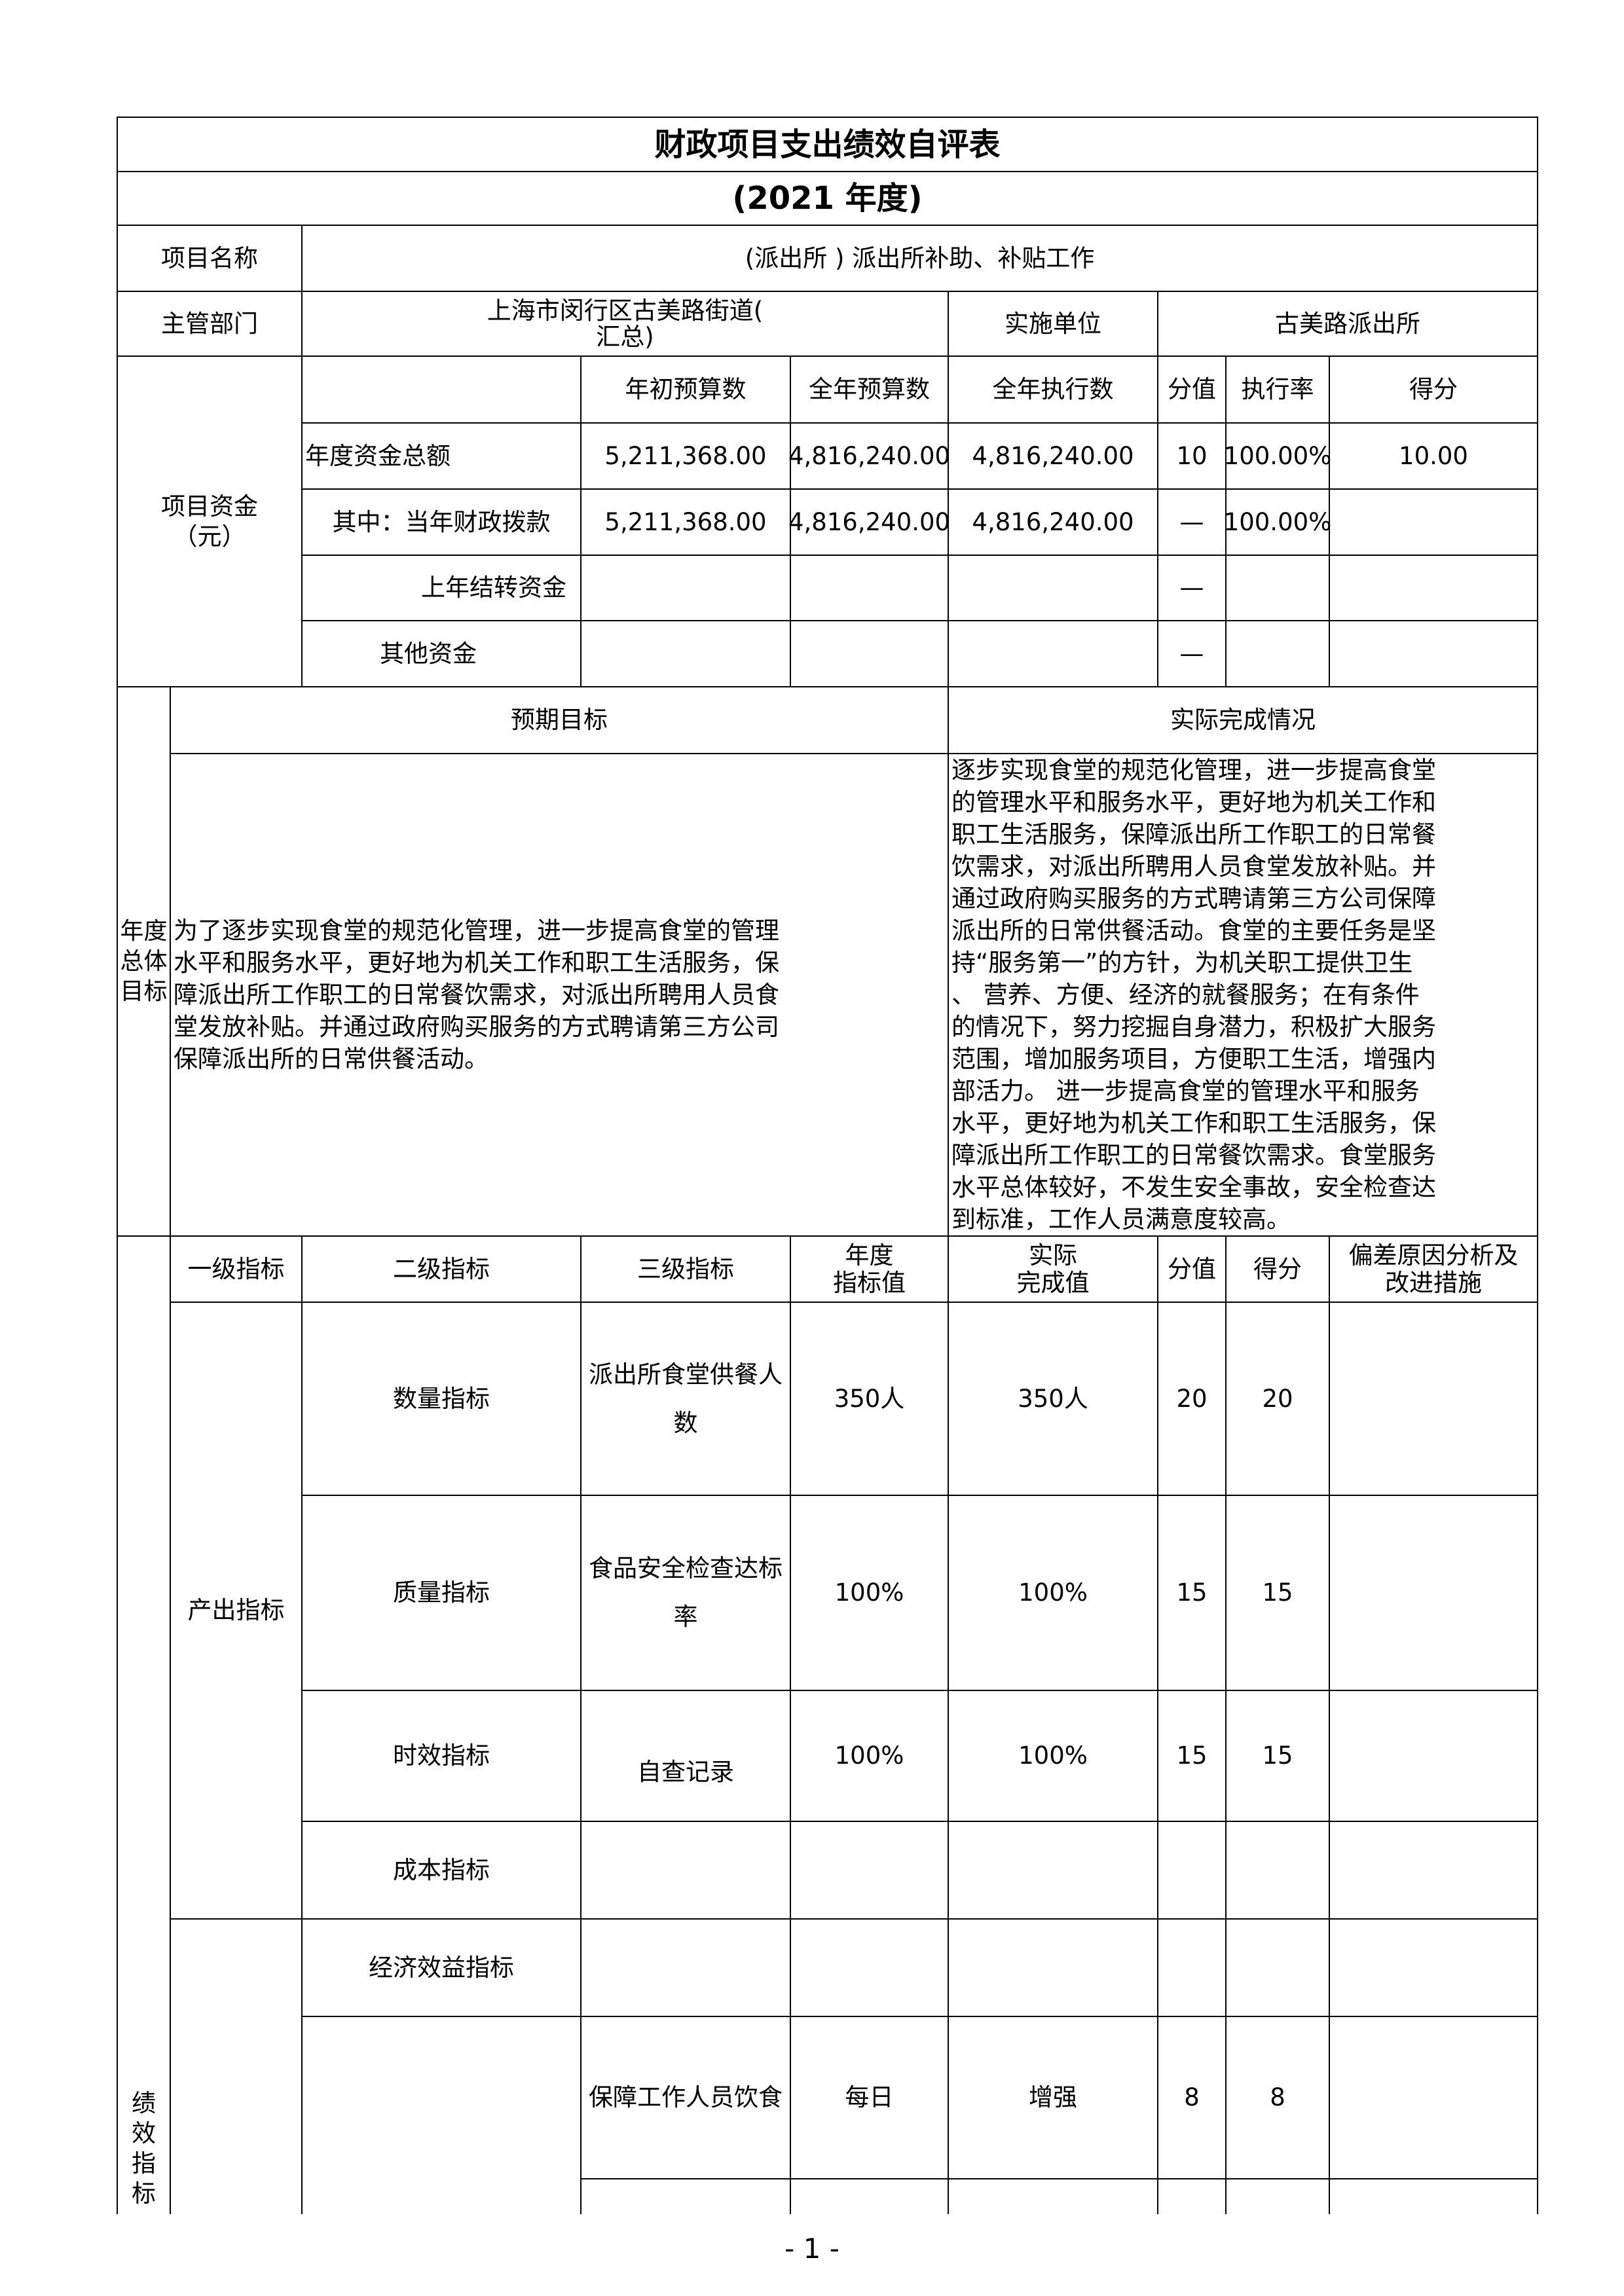 This screenshot has height=2296, width=1624. Describe the element at coordinates (1053, 2097) in the screenshot. I see `actual-cell: 增强` at that location.